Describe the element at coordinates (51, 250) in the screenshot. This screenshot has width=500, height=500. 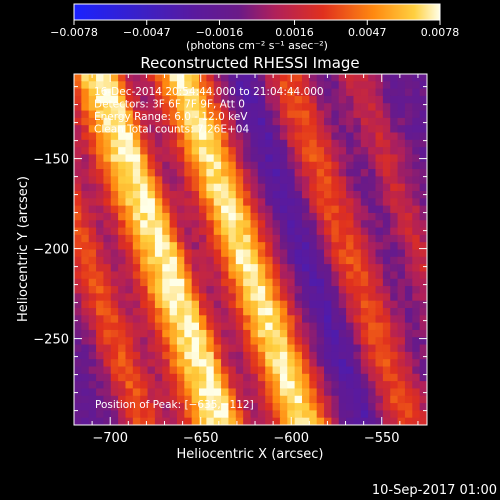
I see `y-tick-label: −200` at that location.